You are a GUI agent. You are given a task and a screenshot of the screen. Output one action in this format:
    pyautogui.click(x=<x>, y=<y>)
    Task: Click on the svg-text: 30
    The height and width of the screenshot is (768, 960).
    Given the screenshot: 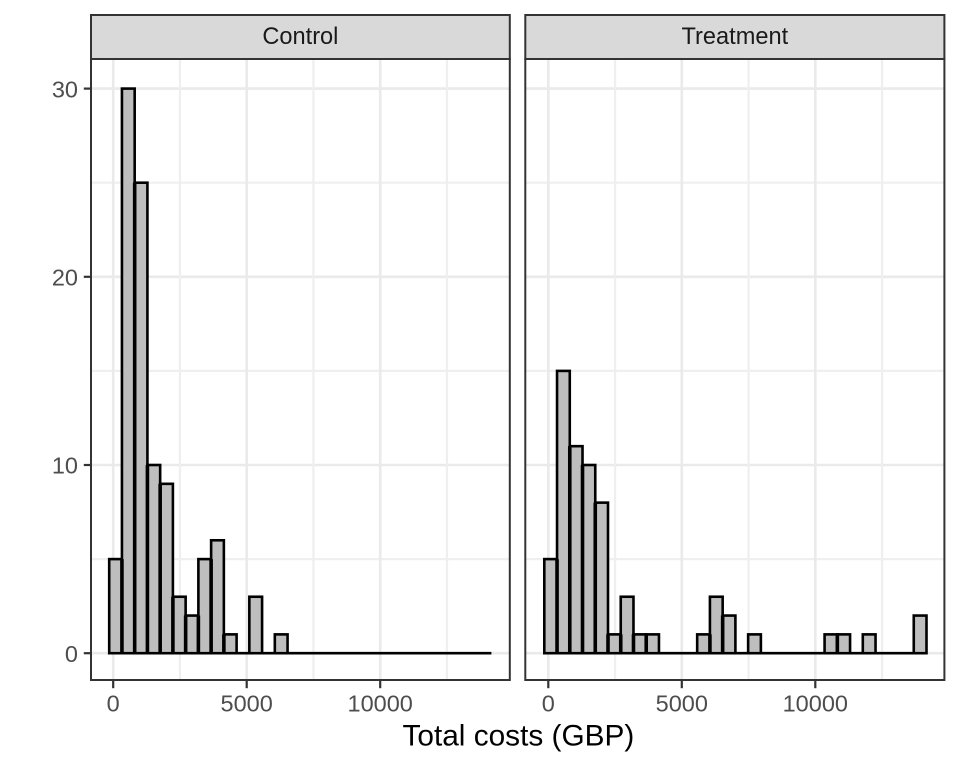 What is the action you would take?
    pyautogui.click(x=65, y=89)
    